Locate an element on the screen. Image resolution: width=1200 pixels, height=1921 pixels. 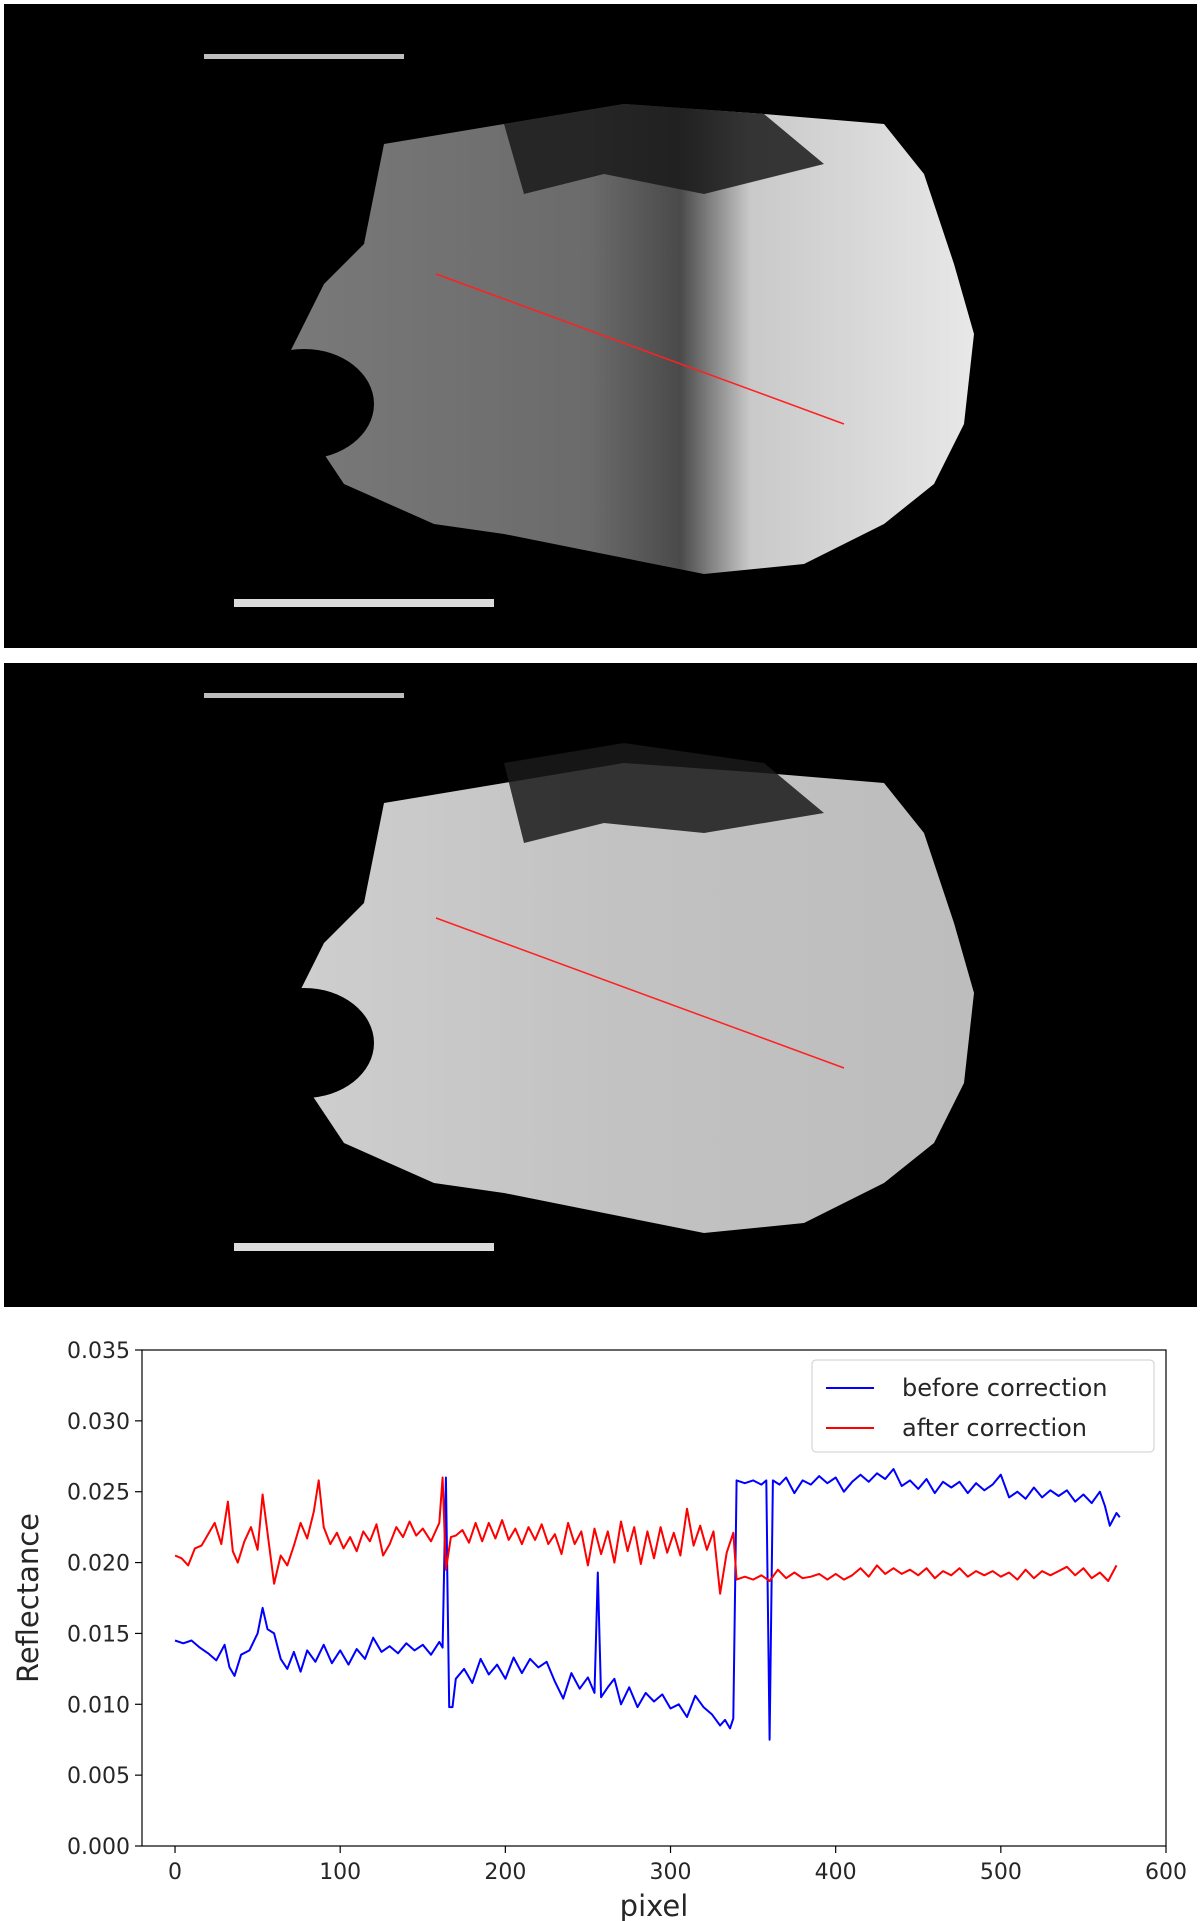
y-tick-label: 0.015 is located at coordinates (98, 1634).